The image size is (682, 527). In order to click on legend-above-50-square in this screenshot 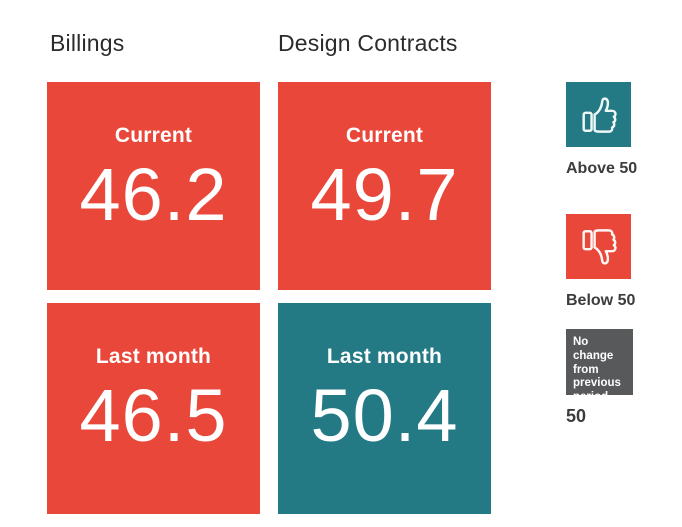, I will do `click(598, 114)`.